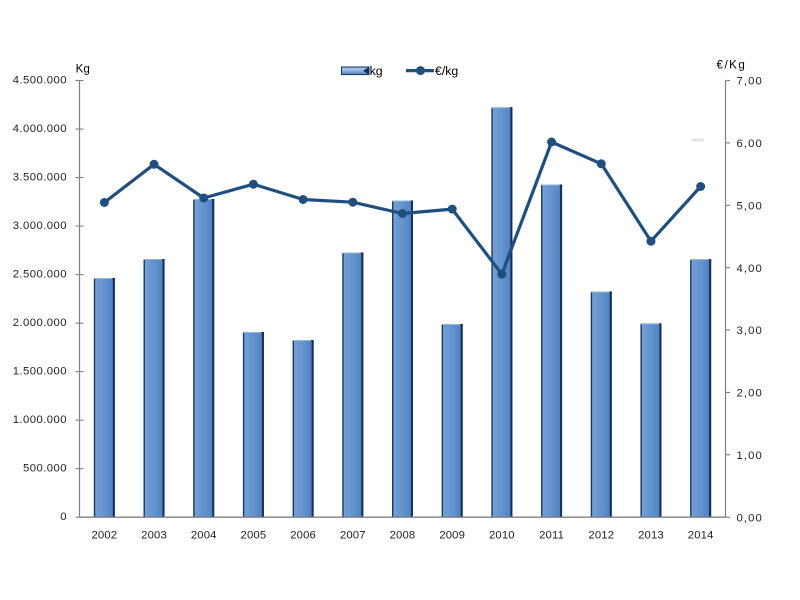 The height and width of the screenshot is (600, 800). What do you see at coordinates (701, 536) in the screenshot?
I see `svg-text: 2014` at bounding box center [701, 536].